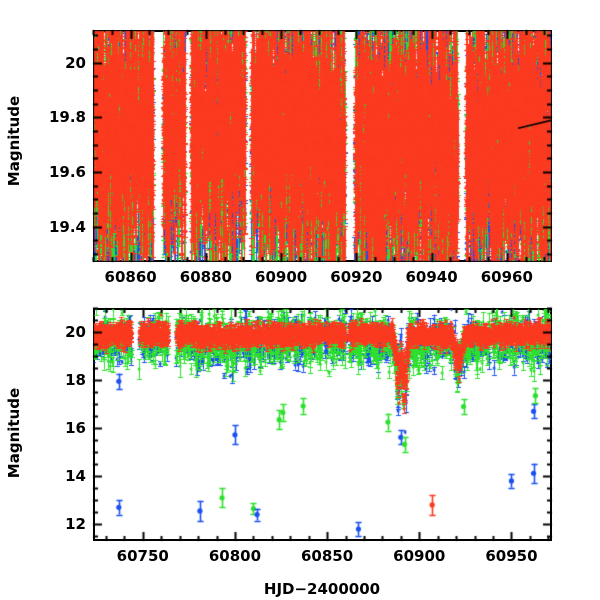 This screenshot has width=600, height=600. What do you see at coordinates (235, 556) in the screenshot?
I see `x-tick-label: 60800` at bounding box center [235, 556].